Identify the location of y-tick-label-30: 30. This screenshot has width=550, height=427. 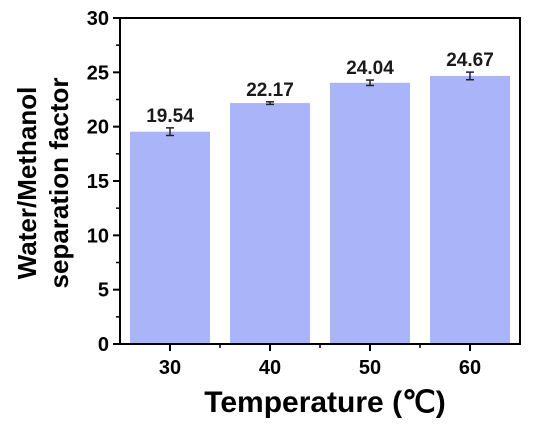
(98, 19).